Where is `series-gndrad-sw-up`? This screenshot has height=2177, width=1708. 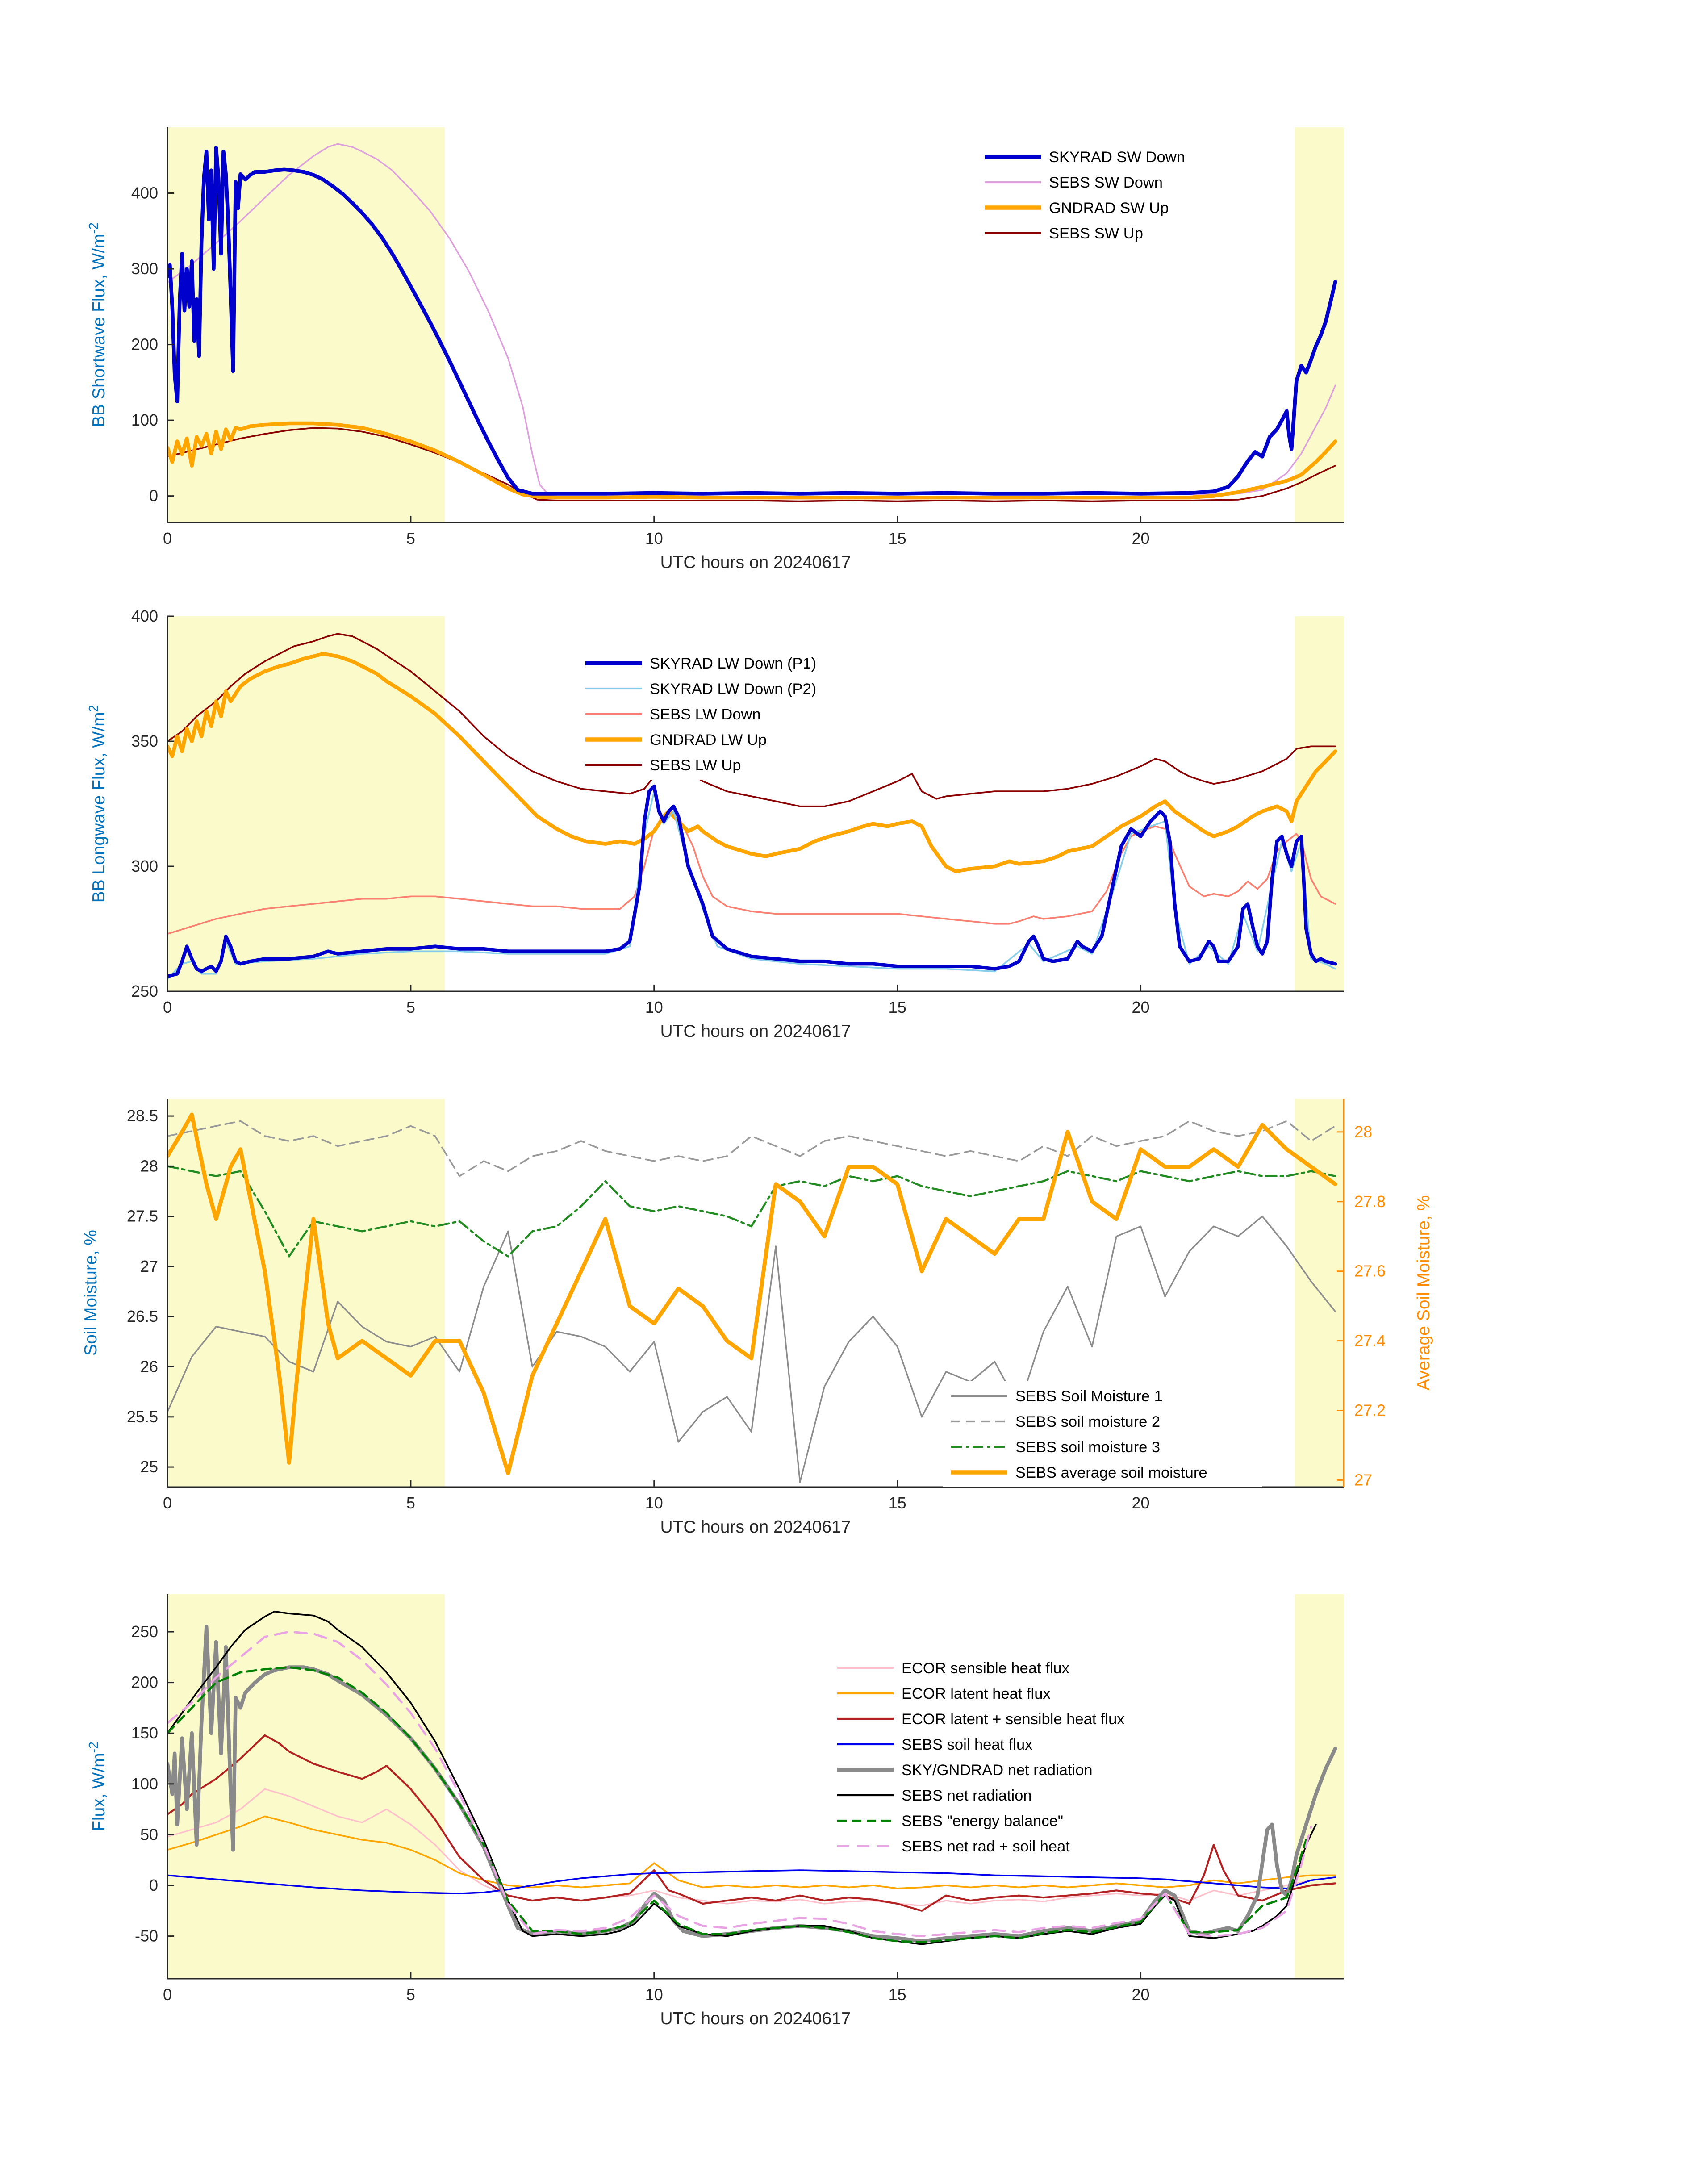
series-gndrad-sw-up is located at coordinates (752, 460).